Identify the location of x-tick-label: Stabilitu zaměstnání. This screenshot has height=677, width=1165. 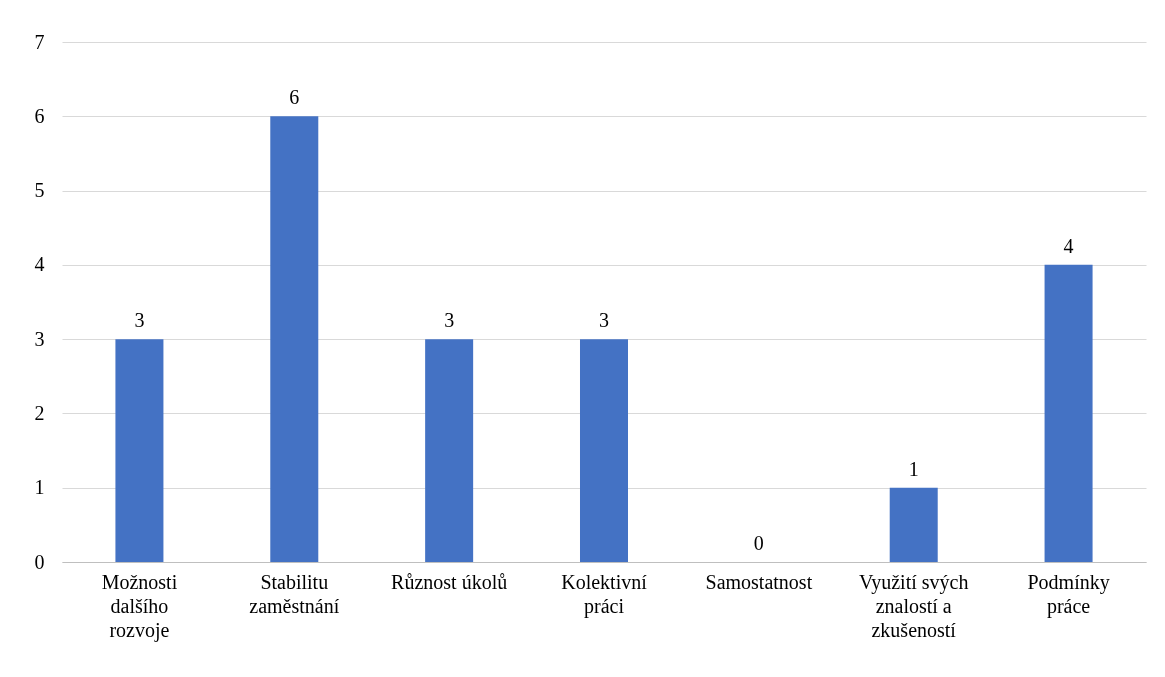
(294, 593).